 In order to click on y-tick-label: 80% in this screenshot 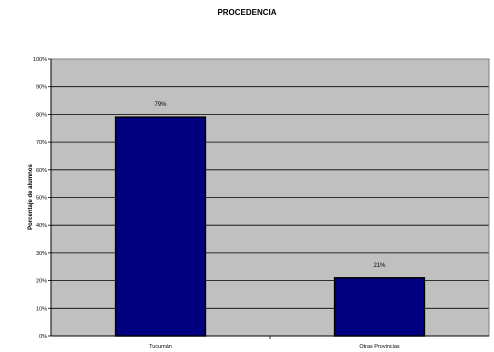, I will do `click(41, 115)`.